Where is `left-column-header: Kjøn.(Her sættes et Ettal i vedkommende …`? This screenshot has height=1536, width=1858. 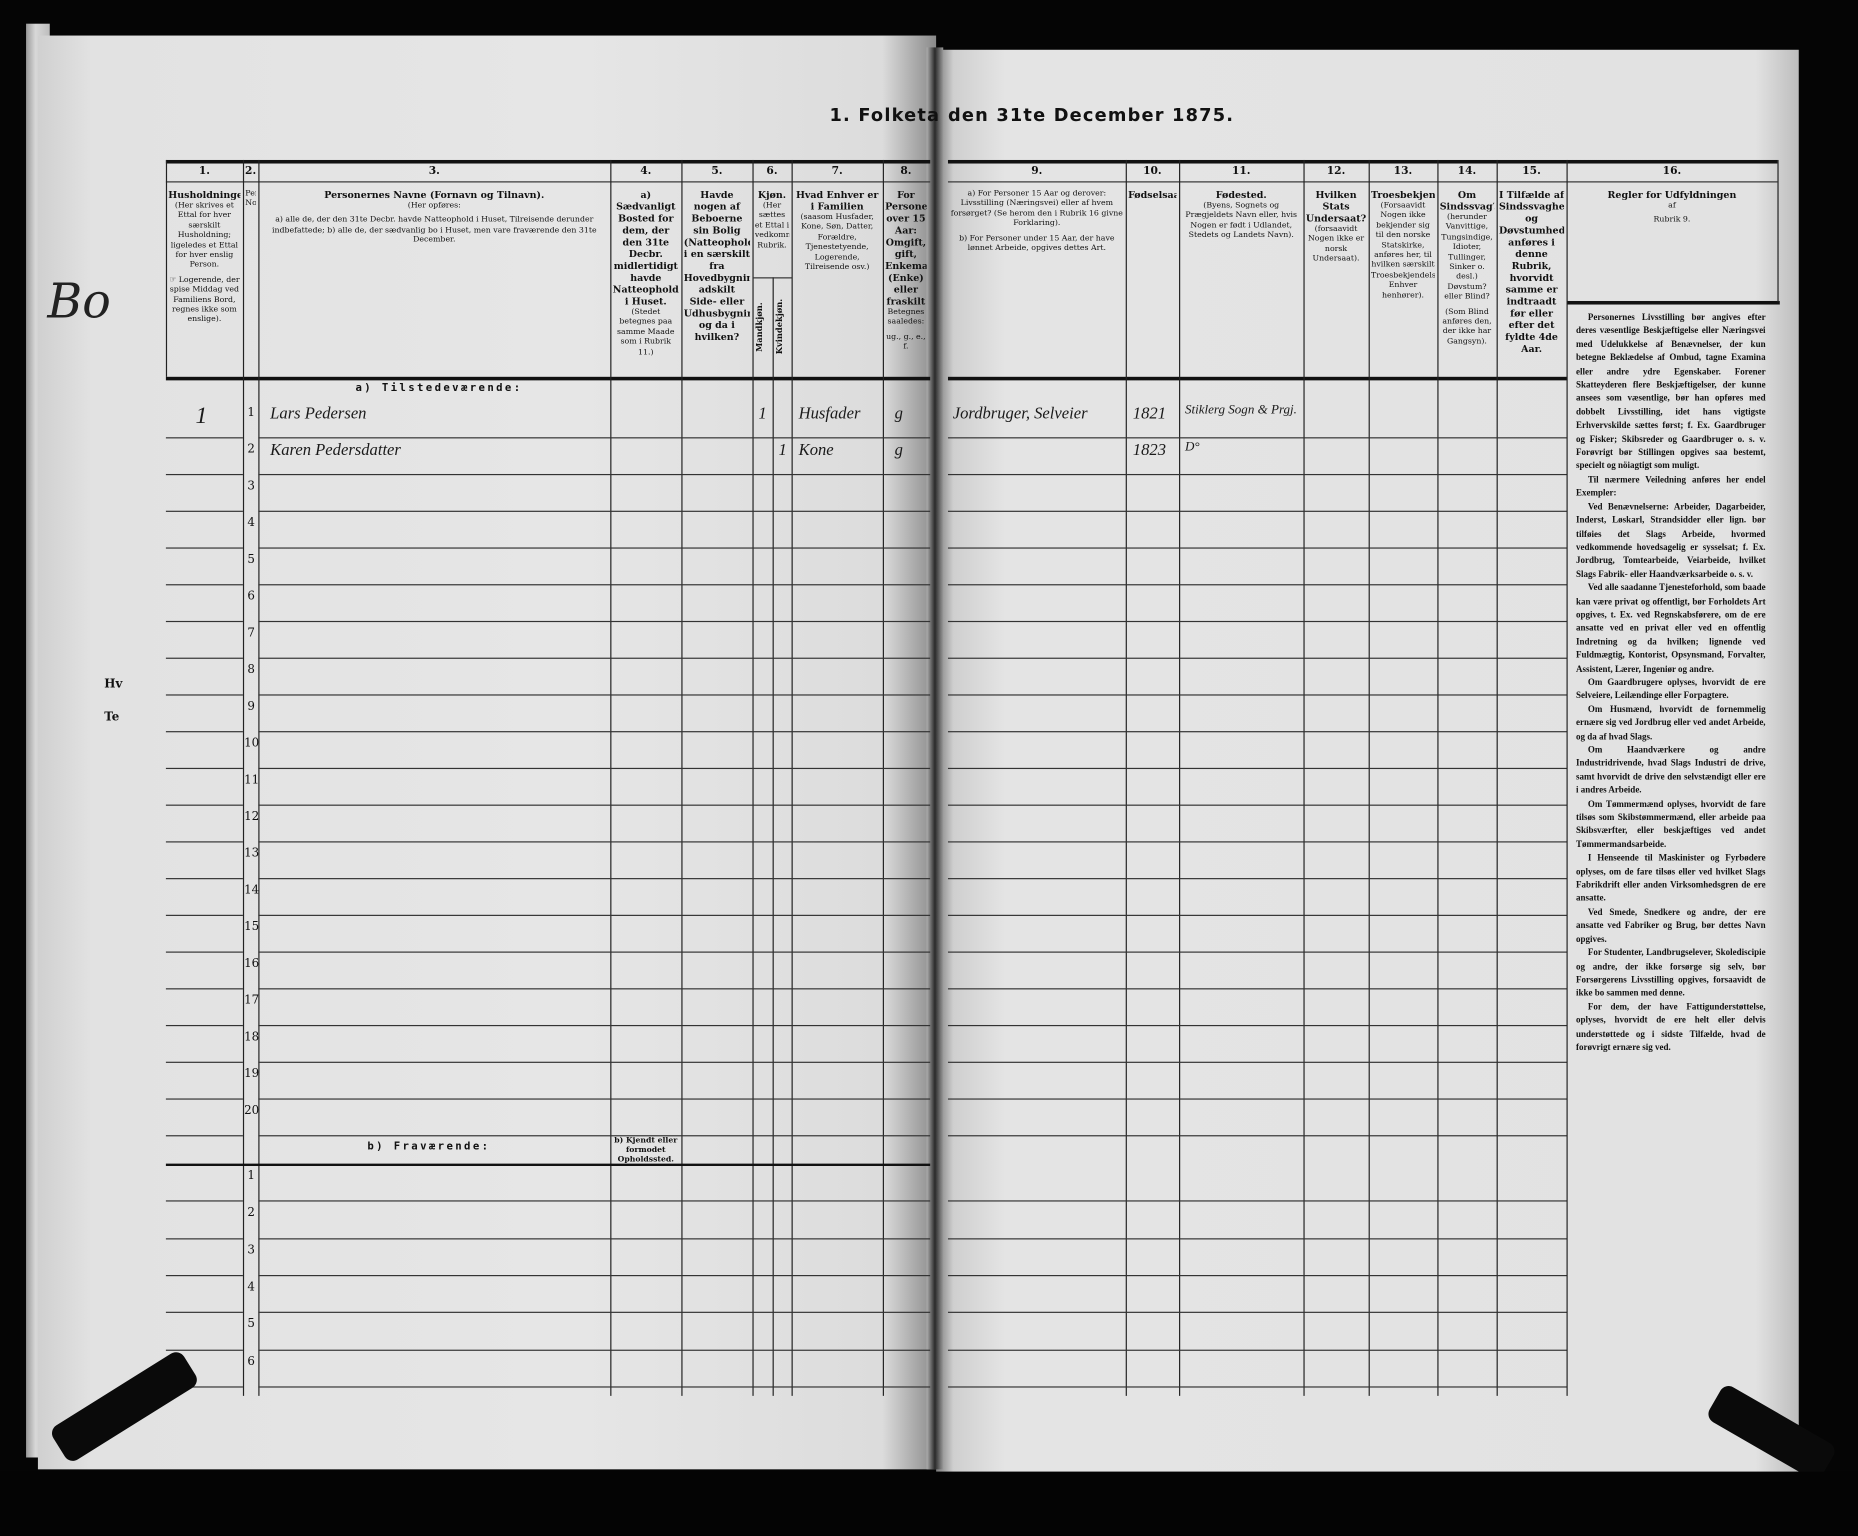
left-column-header: Kjøn.(Her sættes et Ettal i vedkommende … is located at coordinates (772, 231).